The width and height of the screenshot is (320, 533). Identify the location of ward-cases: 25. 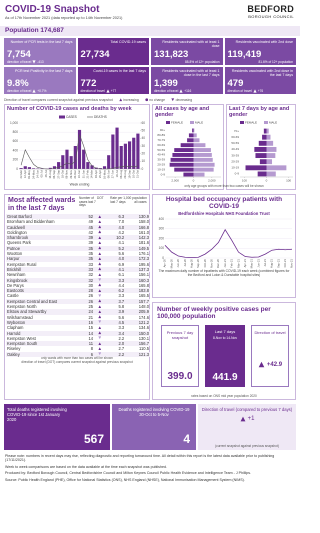
(90, 307).